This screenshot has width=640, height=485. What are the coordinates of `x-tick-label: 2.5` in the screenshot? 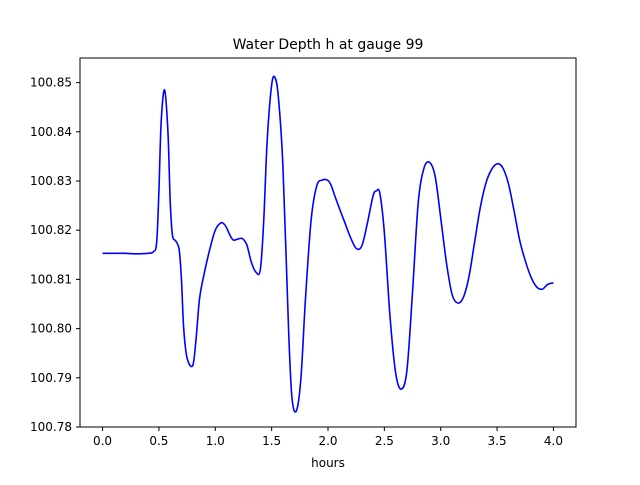 It's located at (384, 441).